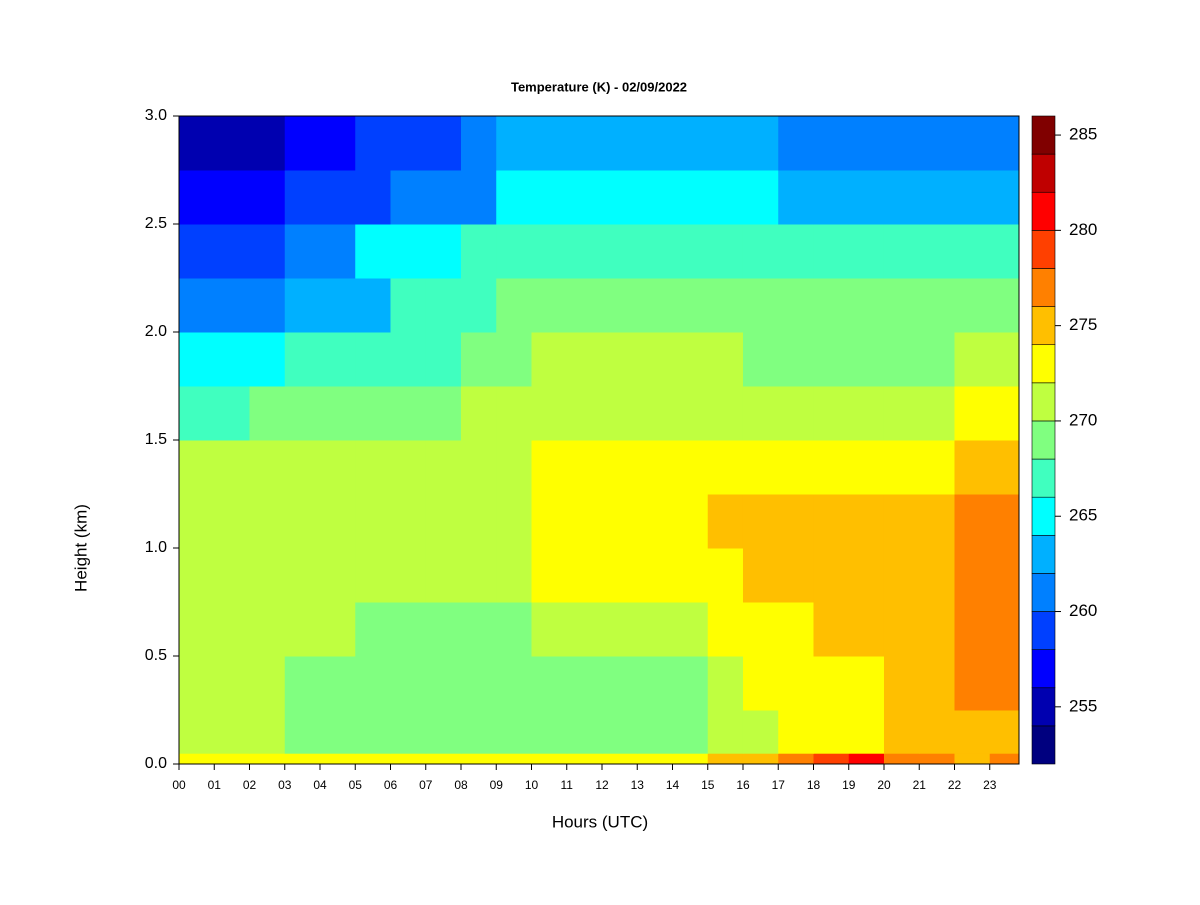 The width and height of the screenshot is (1200, 905). What do you see at coordinates (920, 785) in the screenshot?
I see `x-tick-label: 21` at bounding box center [920, 785].